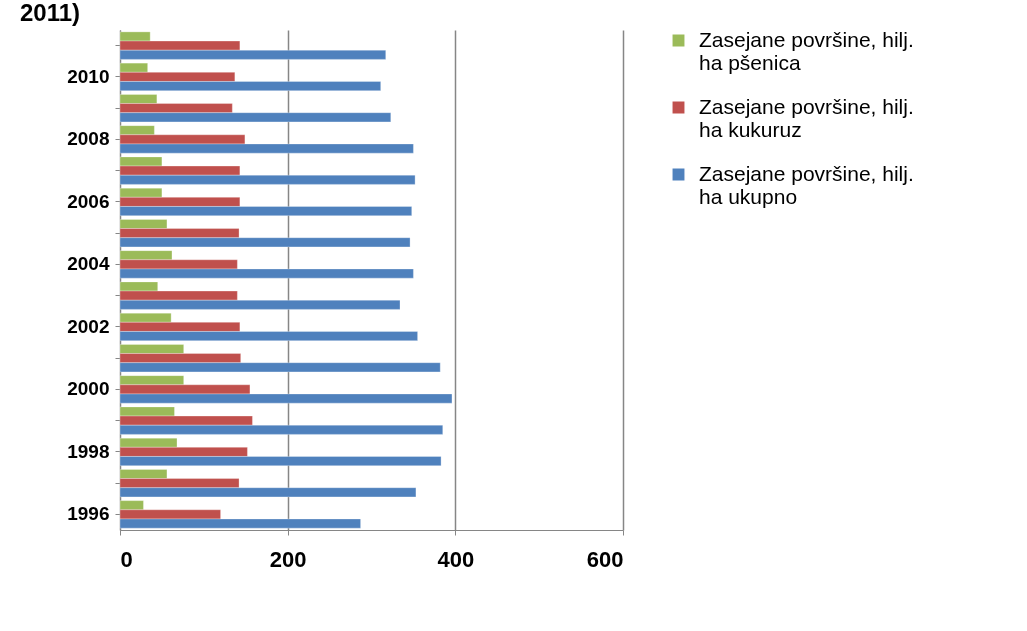 This screenshot has height=631, width=1027. Describe the element at coordinates (88, 389) in the screenshot. I see `y-tick-label: 2000` at that location.